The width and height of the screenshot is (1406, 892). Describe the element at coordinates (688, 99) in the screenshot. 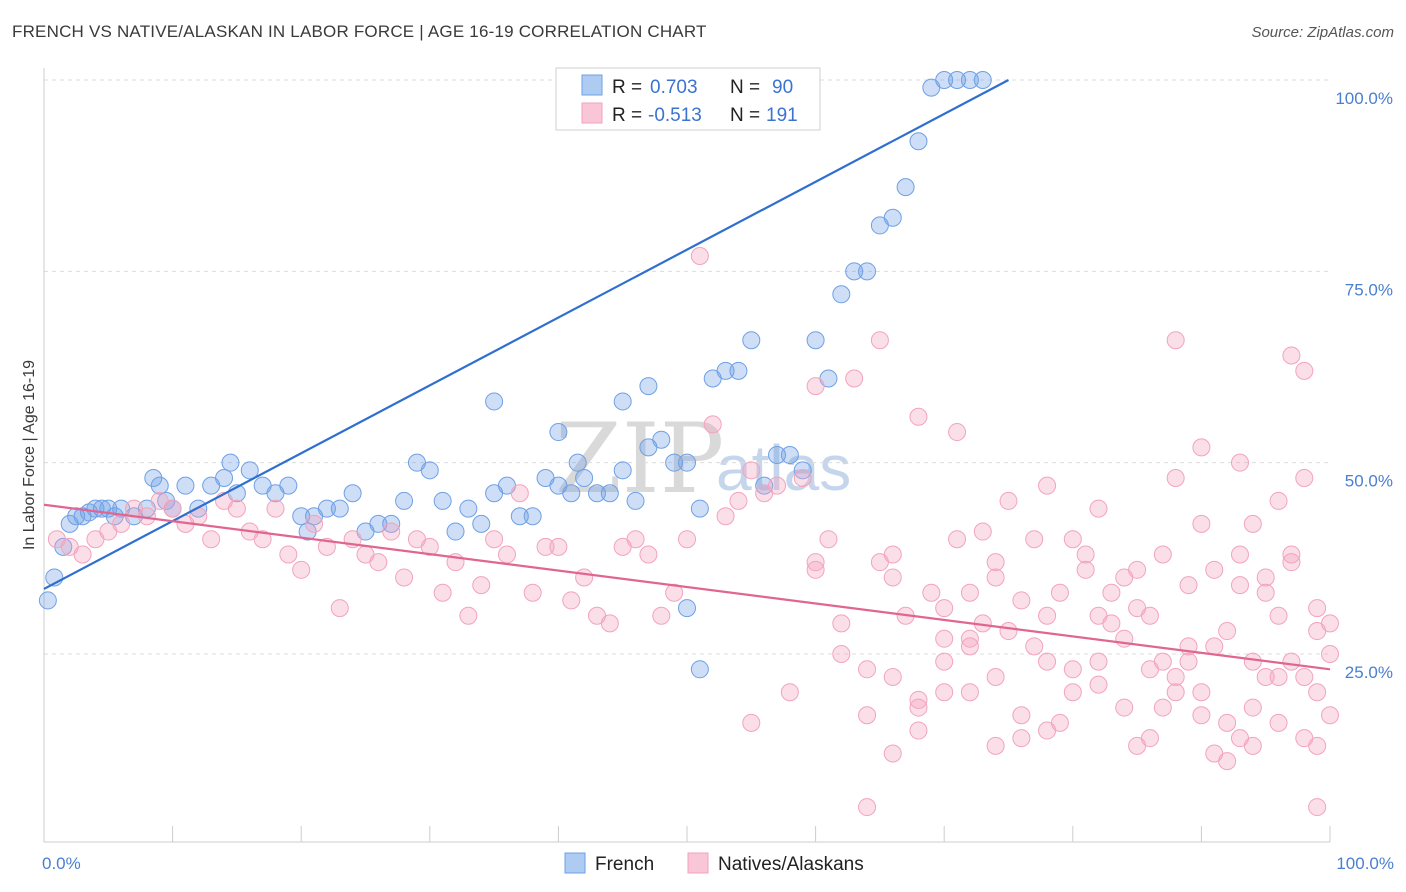

I see `legend: R = 0.703 N = 90 R = -0.513 N = 191` at that location.